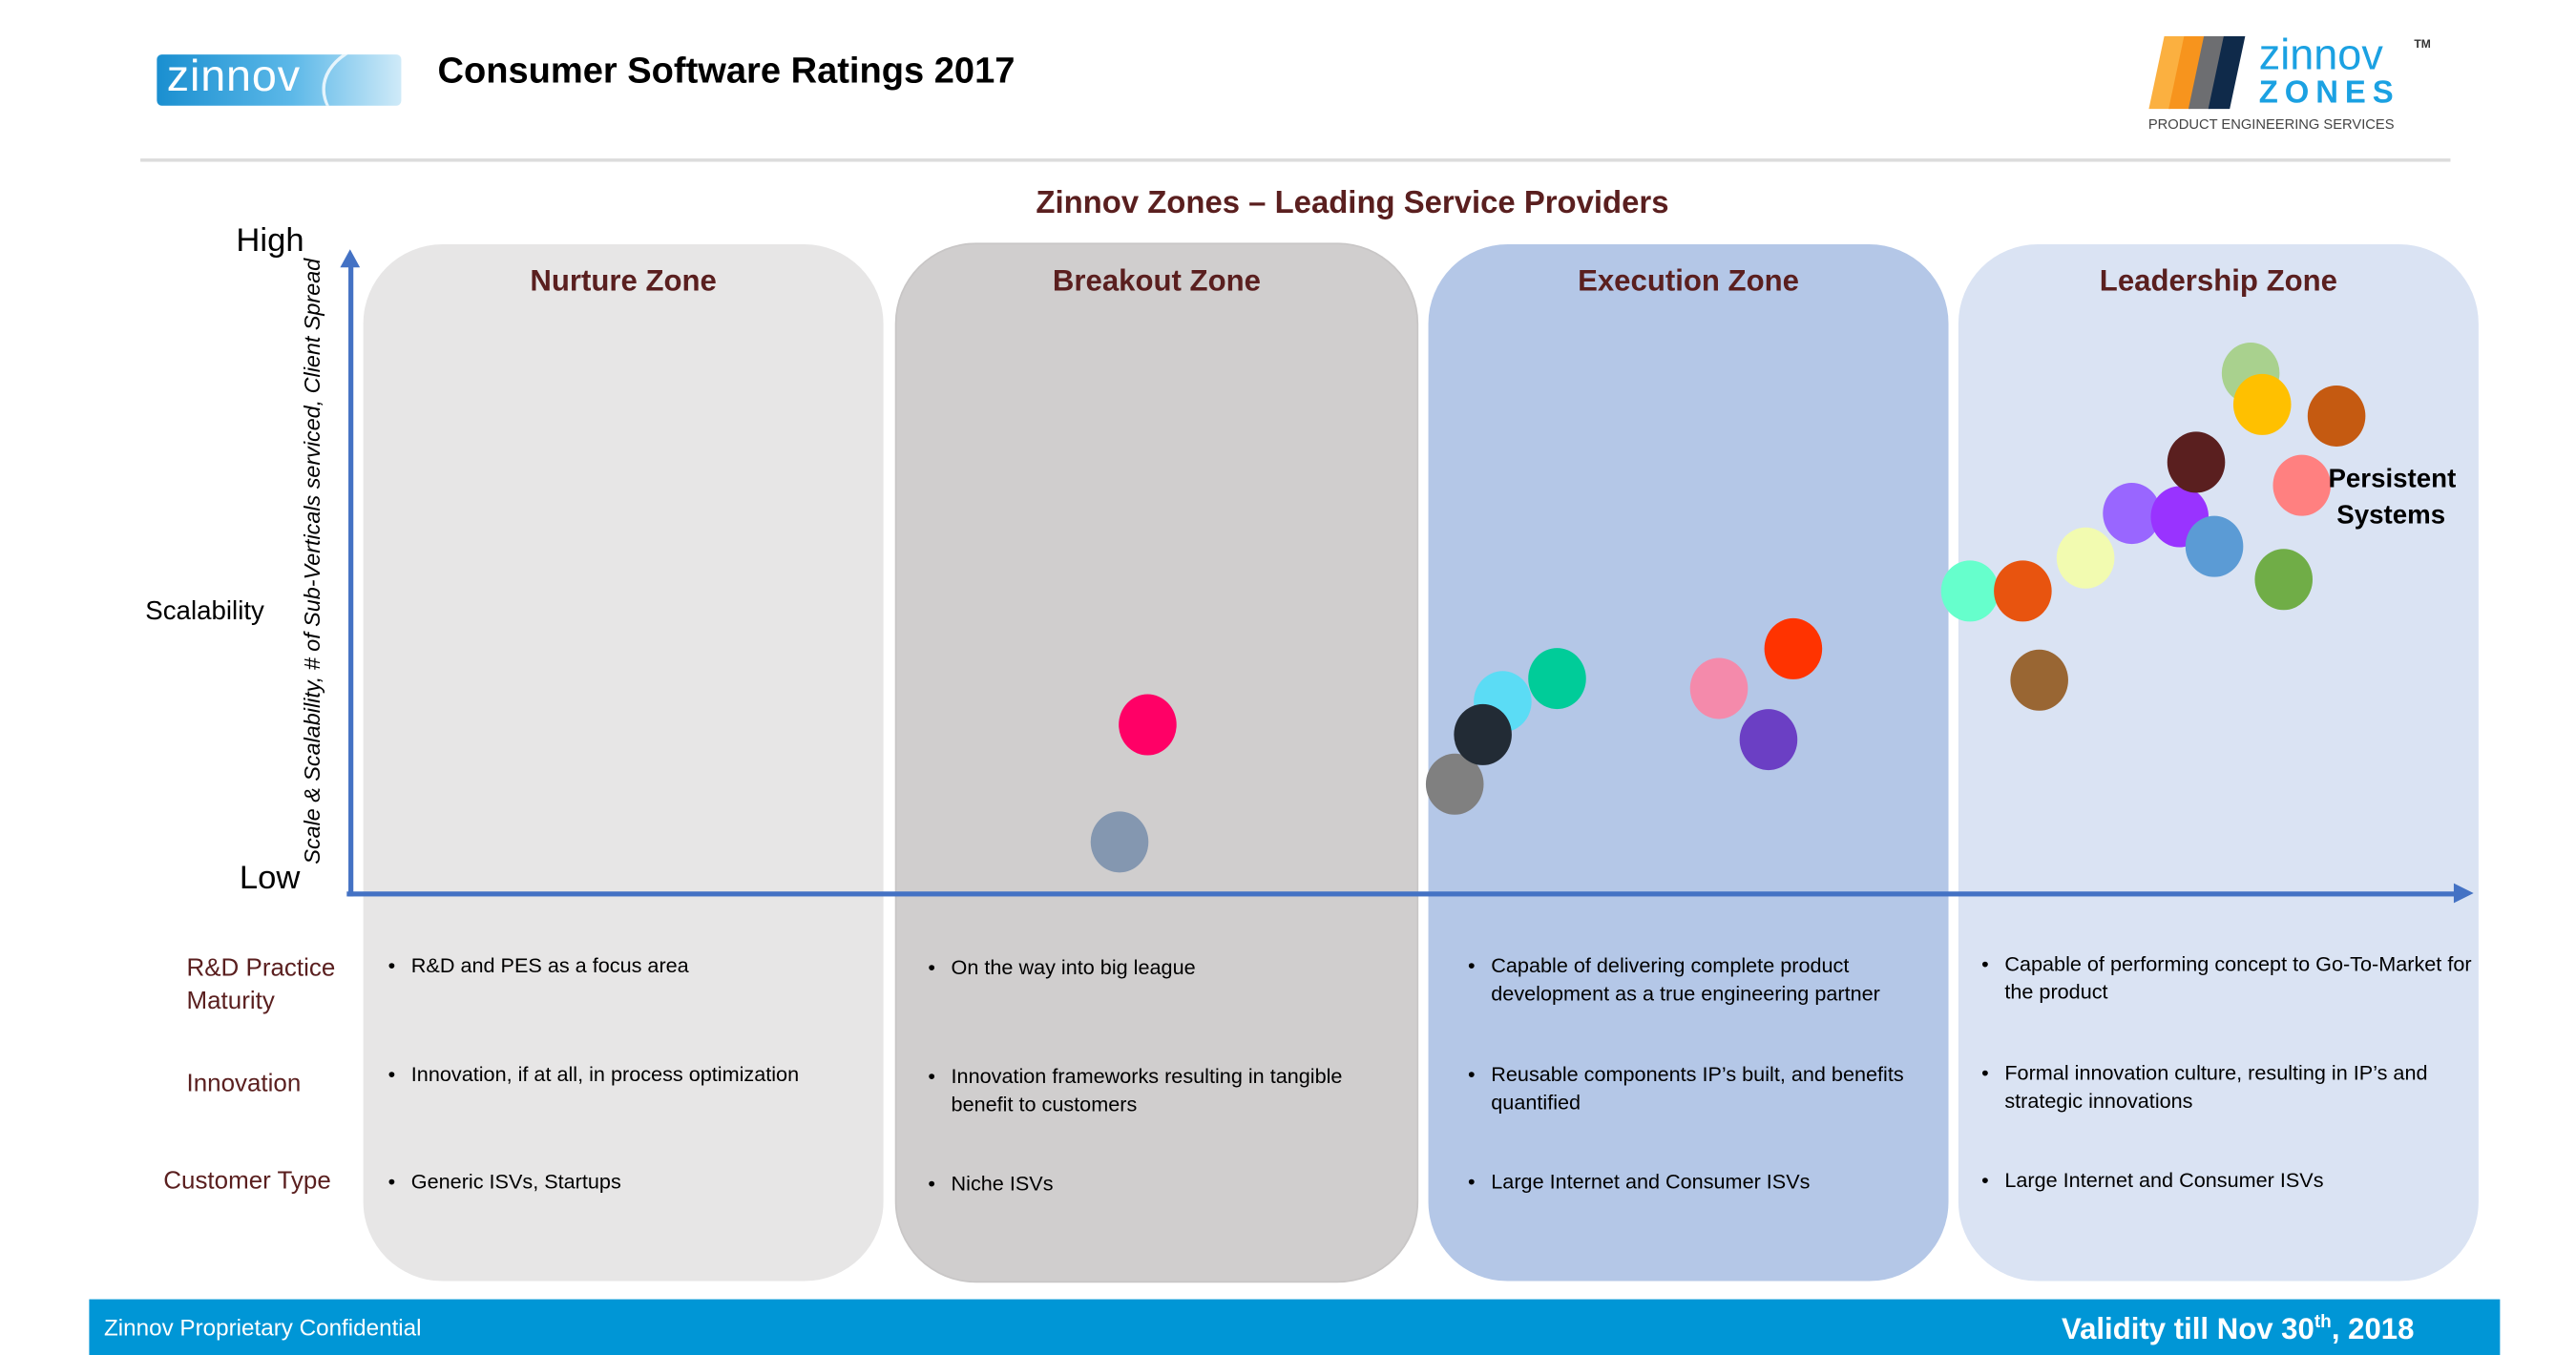  What do you see at coordinates (2218, 280) in the screenshot?
I see `zone-title: Leadership Zone` at bounding box center [2218, 280].